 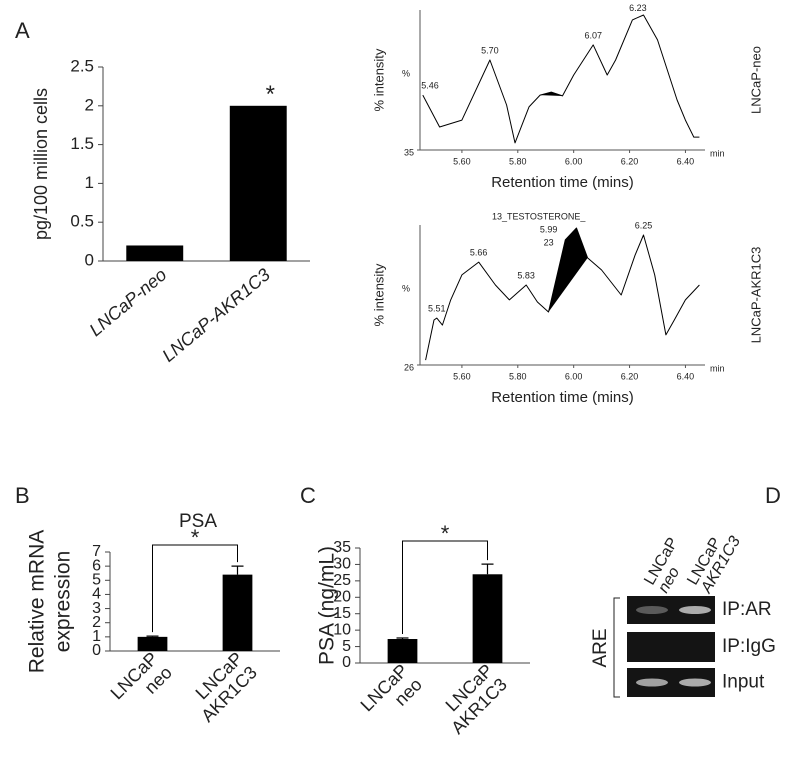 What do you see at coordinates (82, 143) in the screenshot?
I see `y-tick-label: 1.5` at bounding box center [82, 143].